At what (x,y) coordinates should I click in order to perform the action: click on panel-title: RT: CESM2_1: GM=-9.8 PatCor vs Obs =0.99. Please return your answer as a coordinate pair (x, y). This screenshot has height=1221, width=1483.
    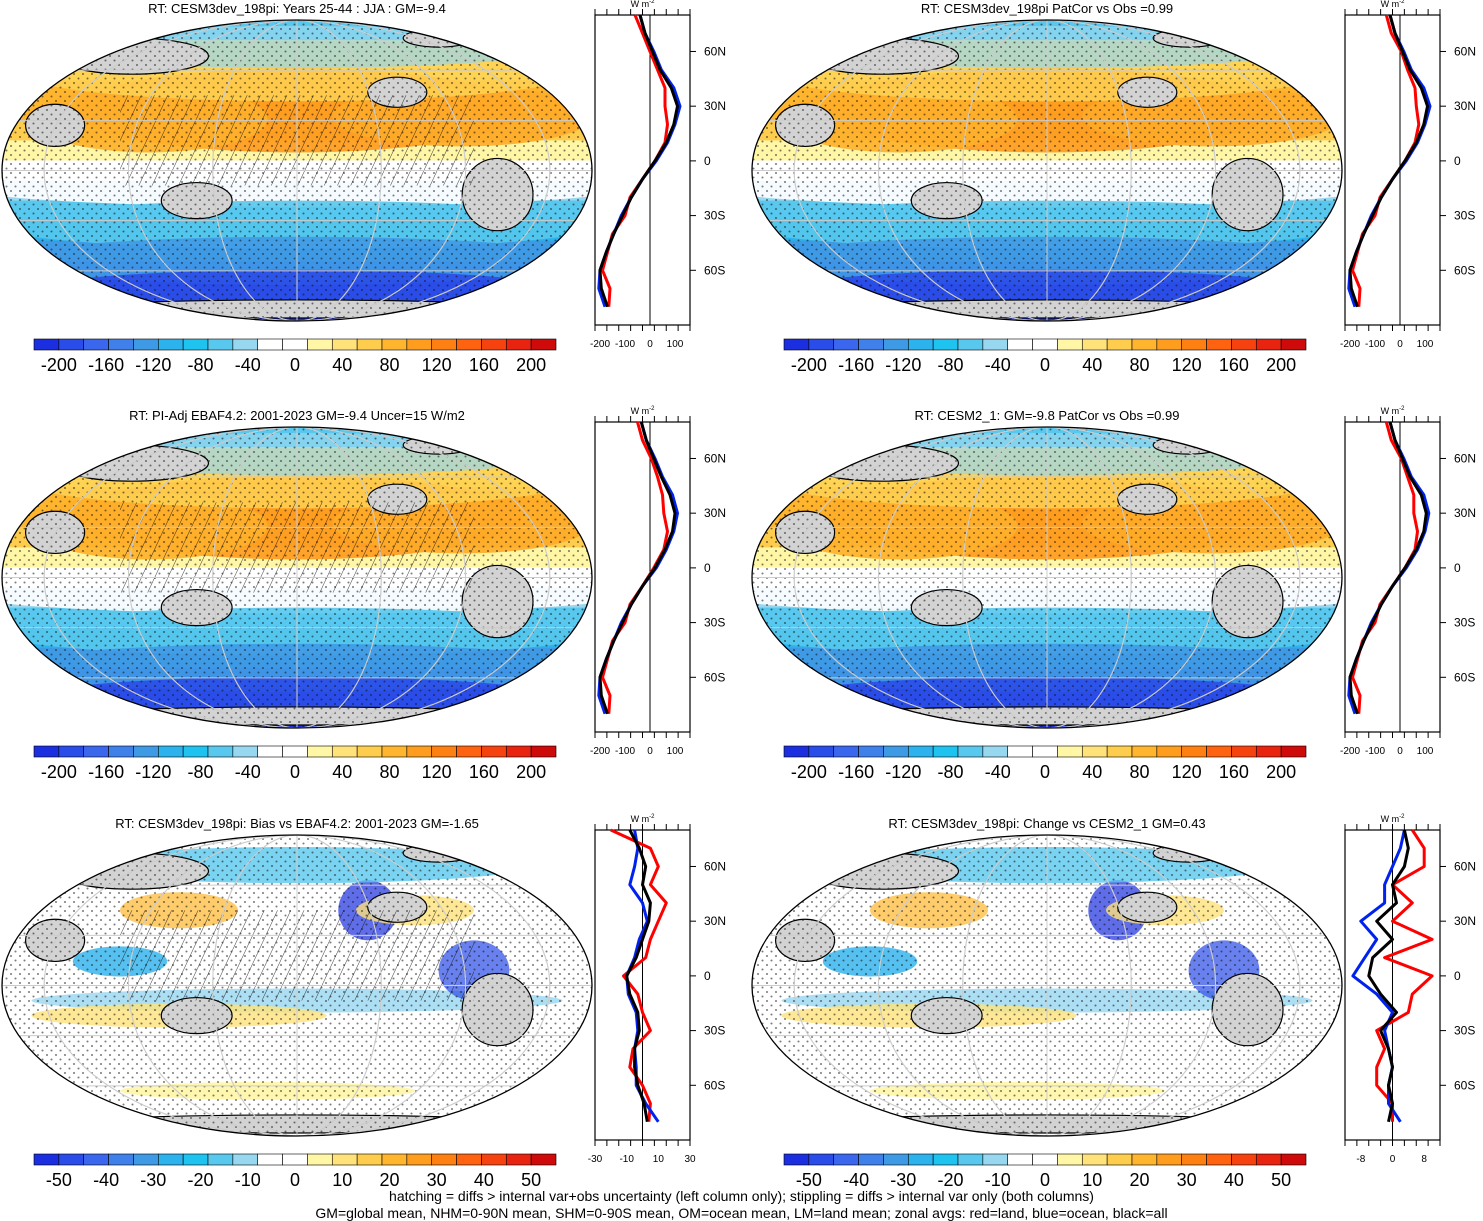
    Looking at the image, I should click on (1047, 415).